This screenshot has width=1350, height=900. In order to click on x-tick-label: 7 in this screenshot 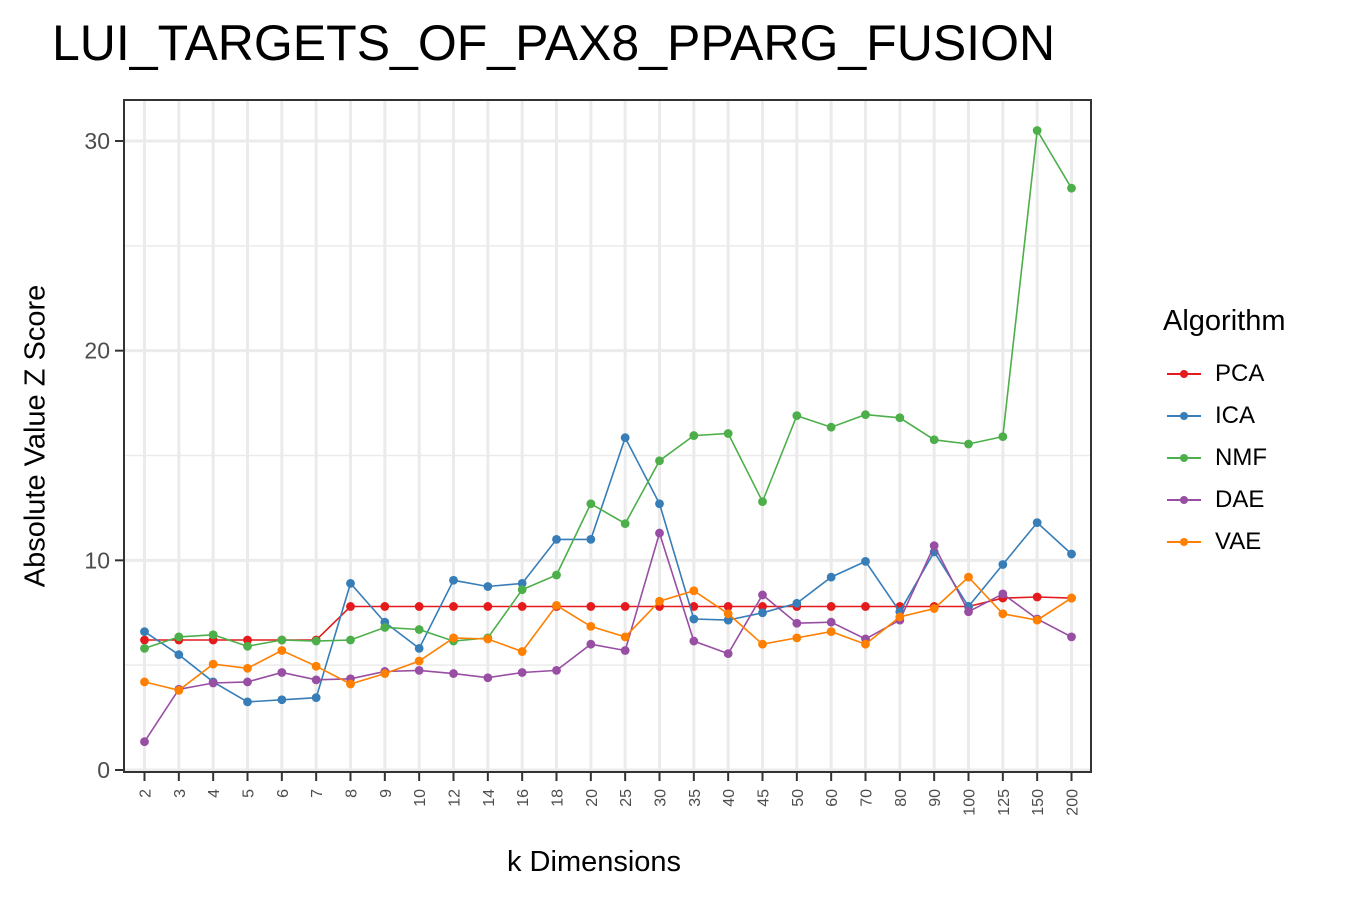, I will do `click(317, 793)`.